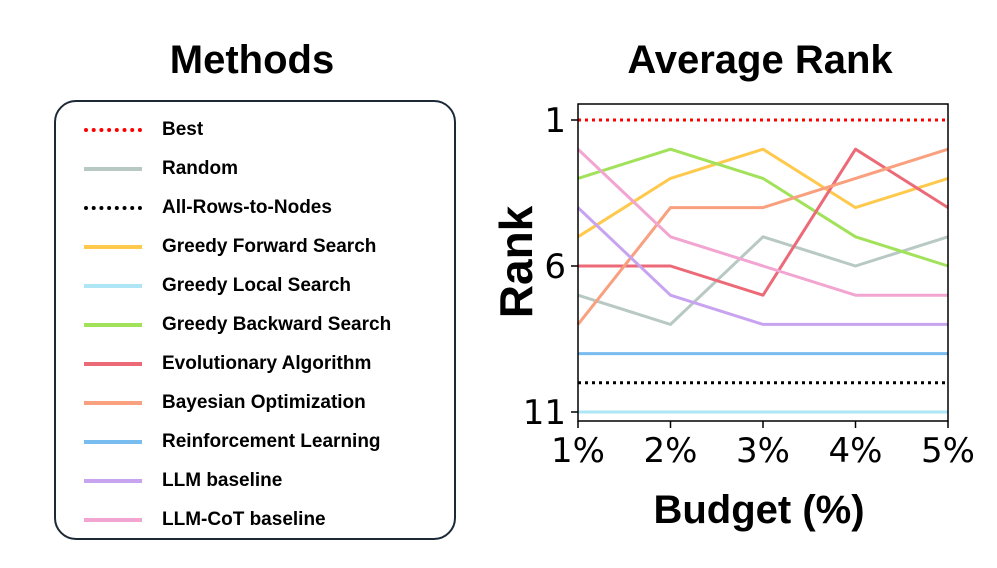 The height and width of the screenshot is (568, 997). I want to click on legend-item: Reinforcement Learning, so click(232, 441).